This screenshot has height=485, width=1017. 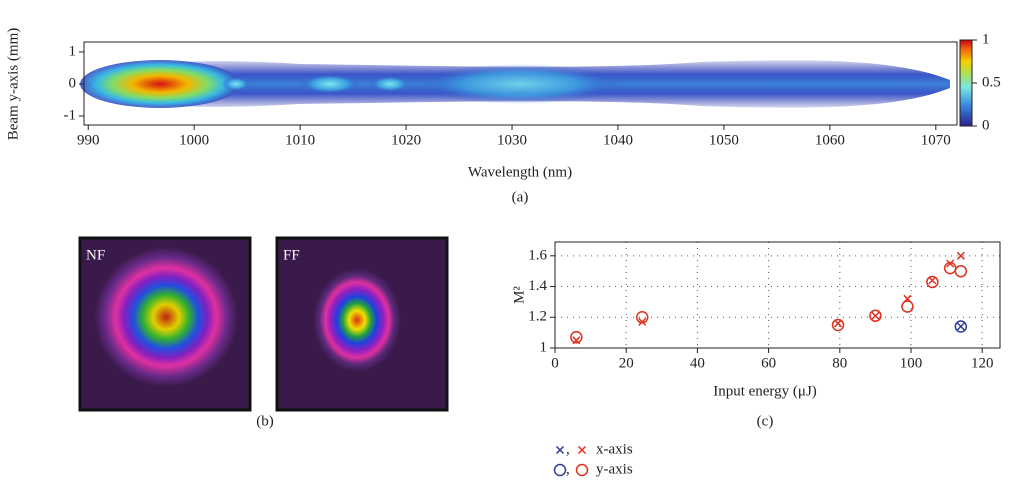 I want to click on x-tick-label: 40, so click(x=697, y=363).